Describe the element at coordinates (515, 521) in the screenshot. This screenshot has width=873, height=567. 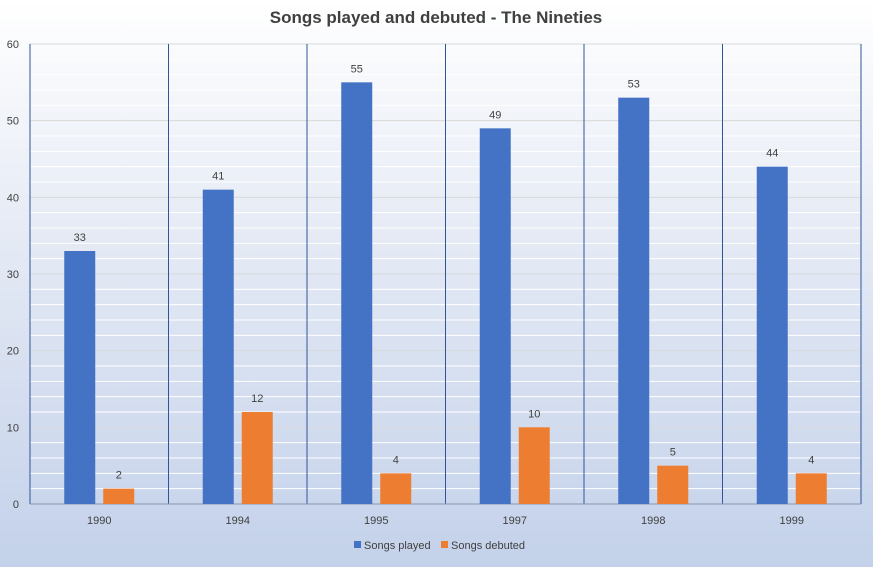
I see `x-tick-label: 1997` at that location.